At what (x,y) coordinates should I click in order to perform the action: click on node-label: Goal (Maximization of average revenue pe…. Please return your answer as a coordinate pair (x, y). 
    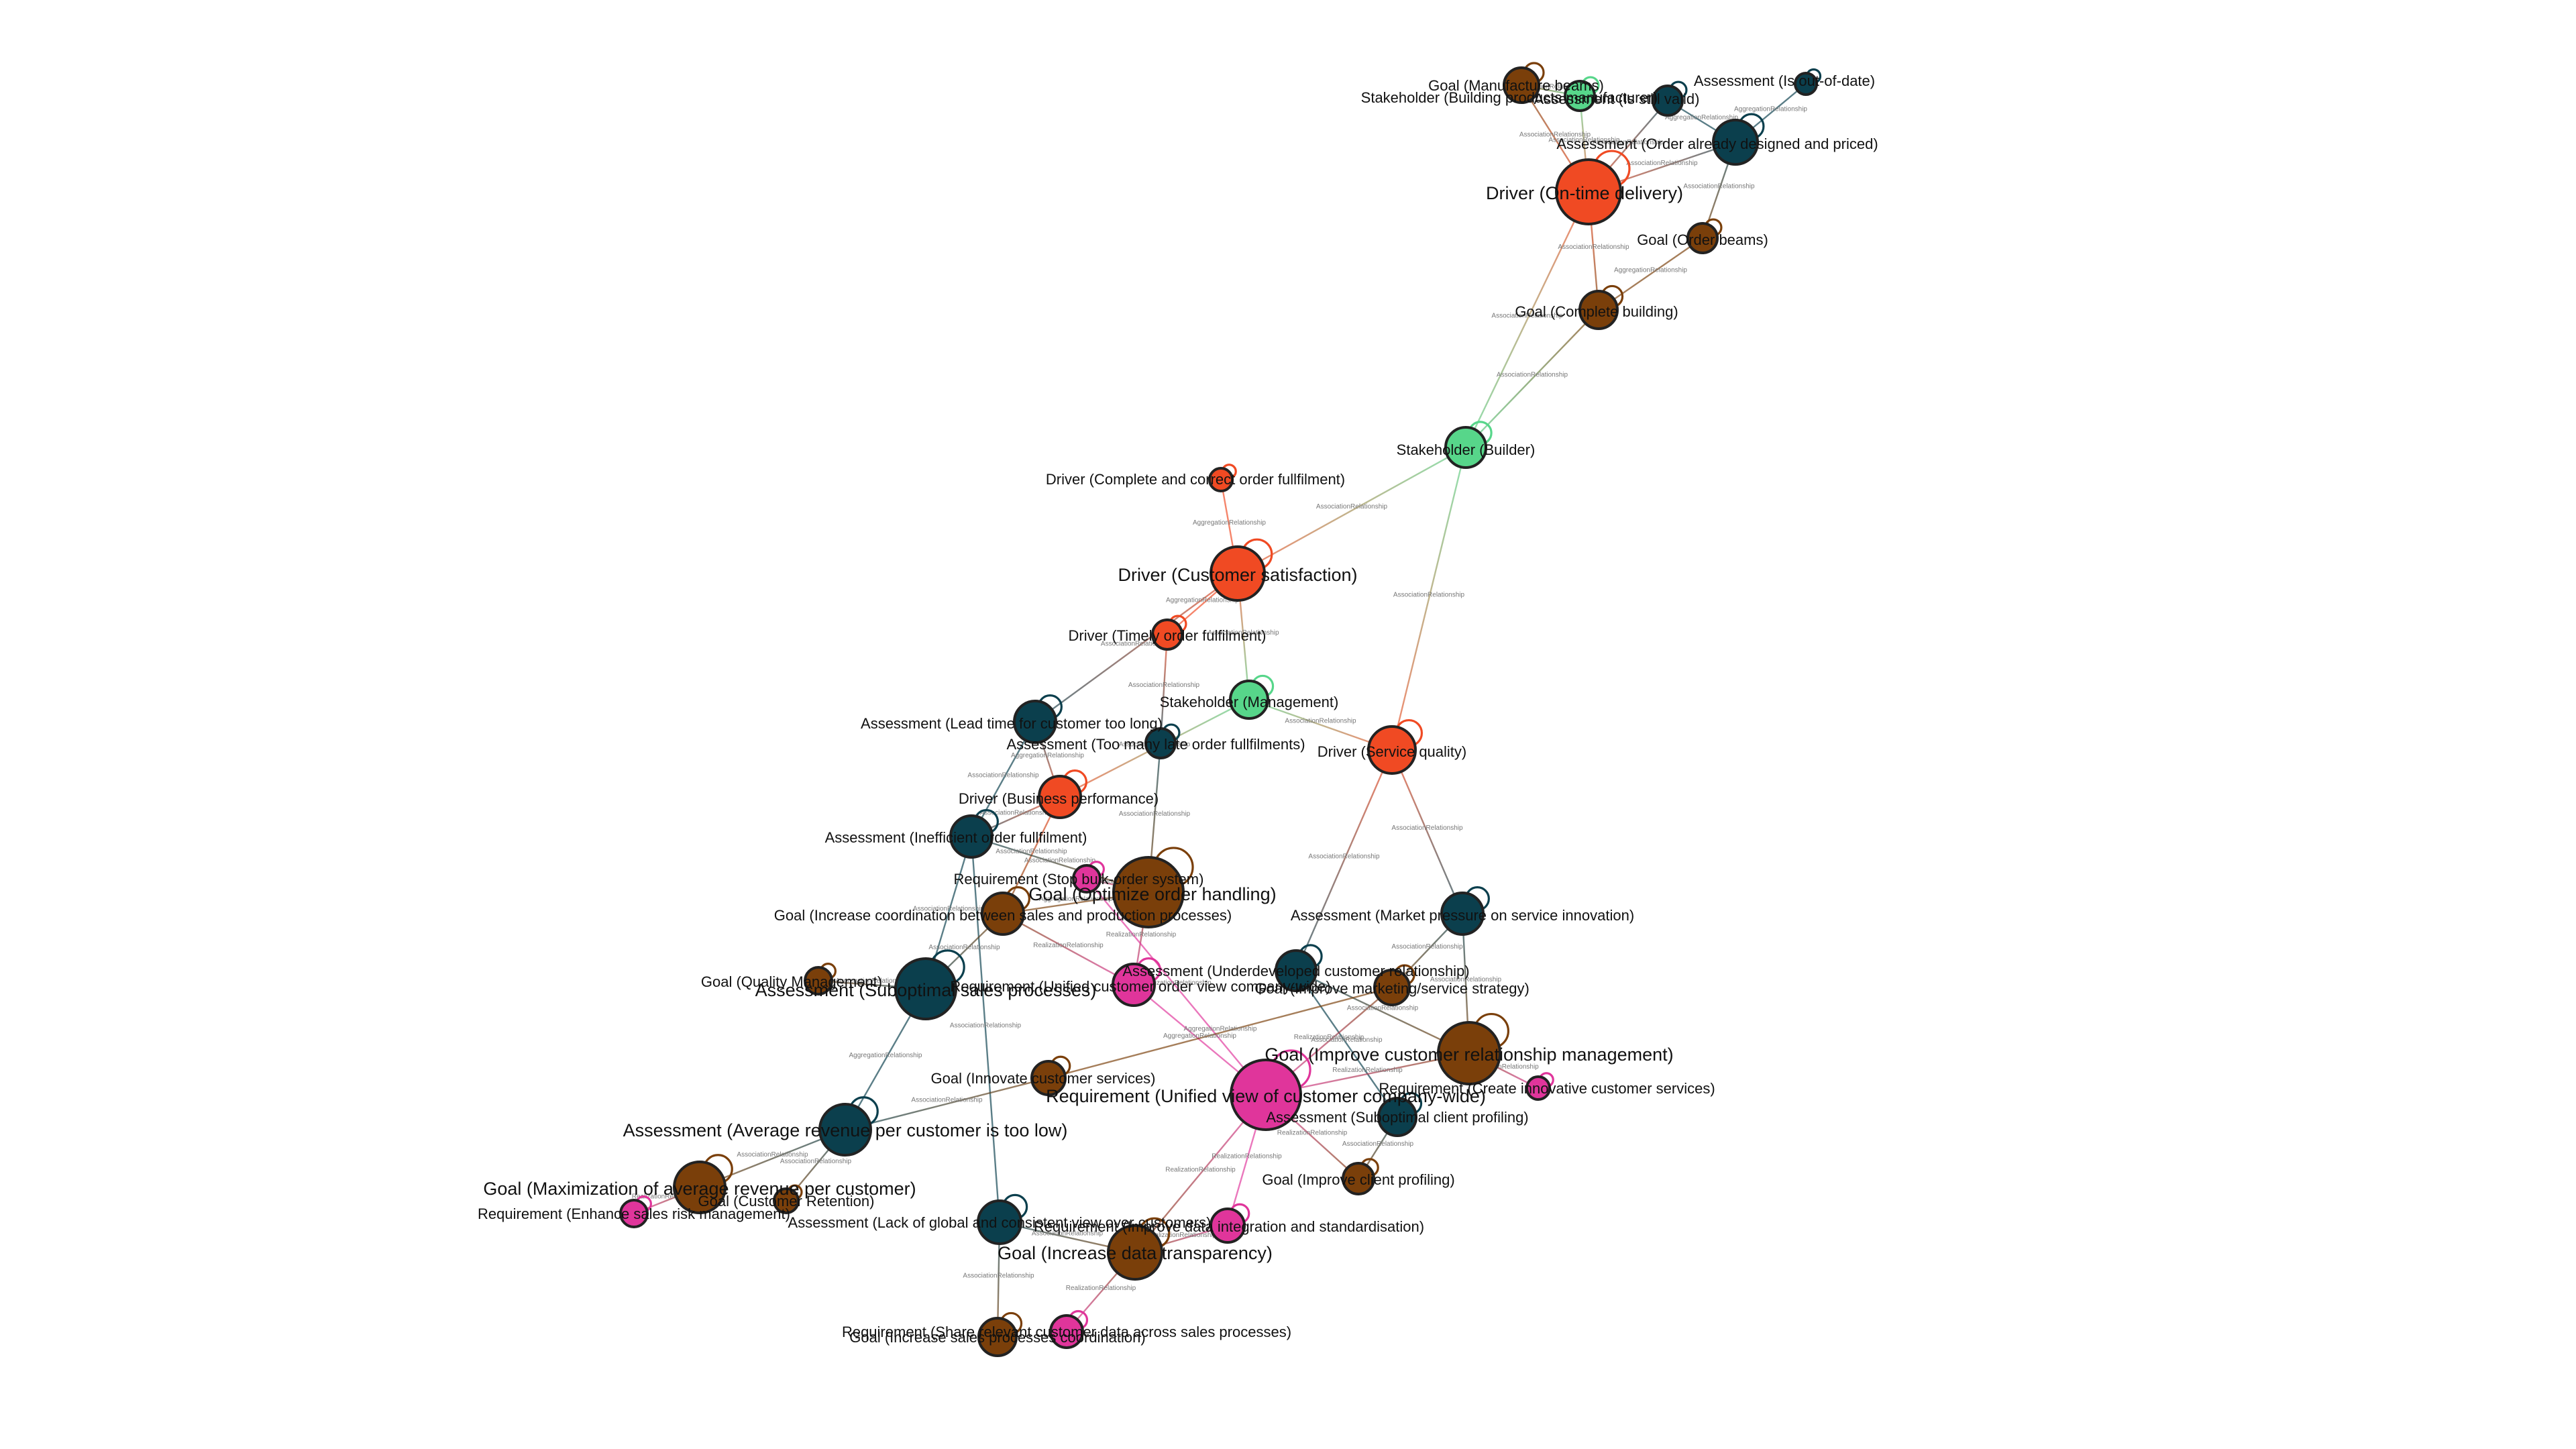
    Looking at the image, I should click on (699, 1189).